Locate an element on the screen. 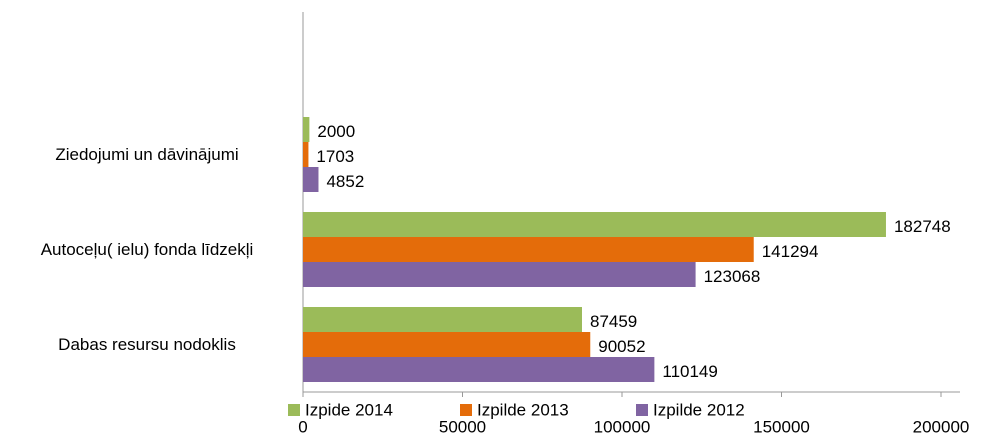 The height and width of the screenshot is (438, 1003). value-label: 1703 is located at coordinates (335, 156).